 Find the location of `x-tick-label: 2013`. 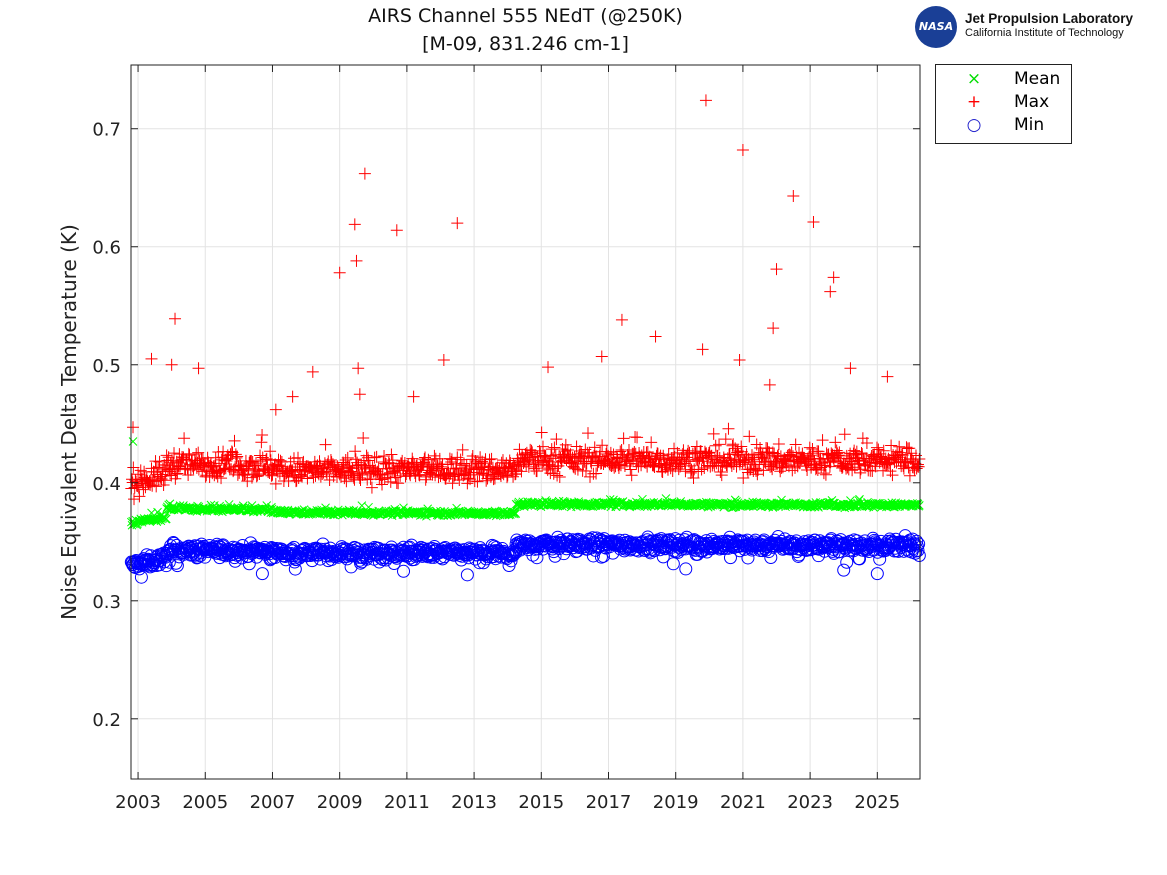

x-tick-label: 2013 is located at coordinates (474, 802).